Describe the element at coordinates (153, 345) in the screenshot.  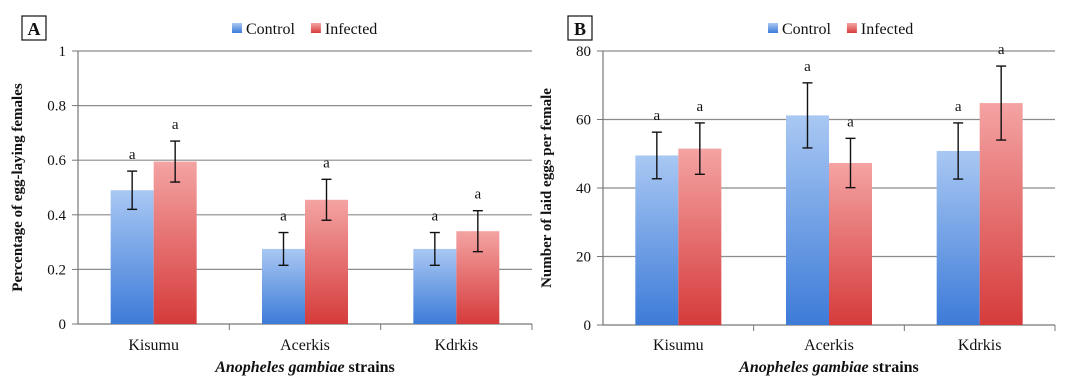
I see `category-label-a-kisumu: Kisumu` at that location.